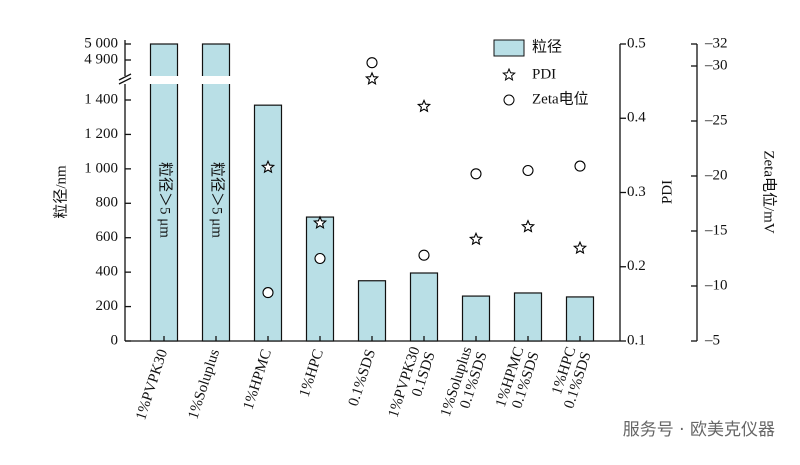 Image resolution: width=800 pixels, height=465 pixels. What do you see at coordinates (667, 192) in the screenshot?
I see `y2-axis-title: PDI` at bounding box center [667, 192].